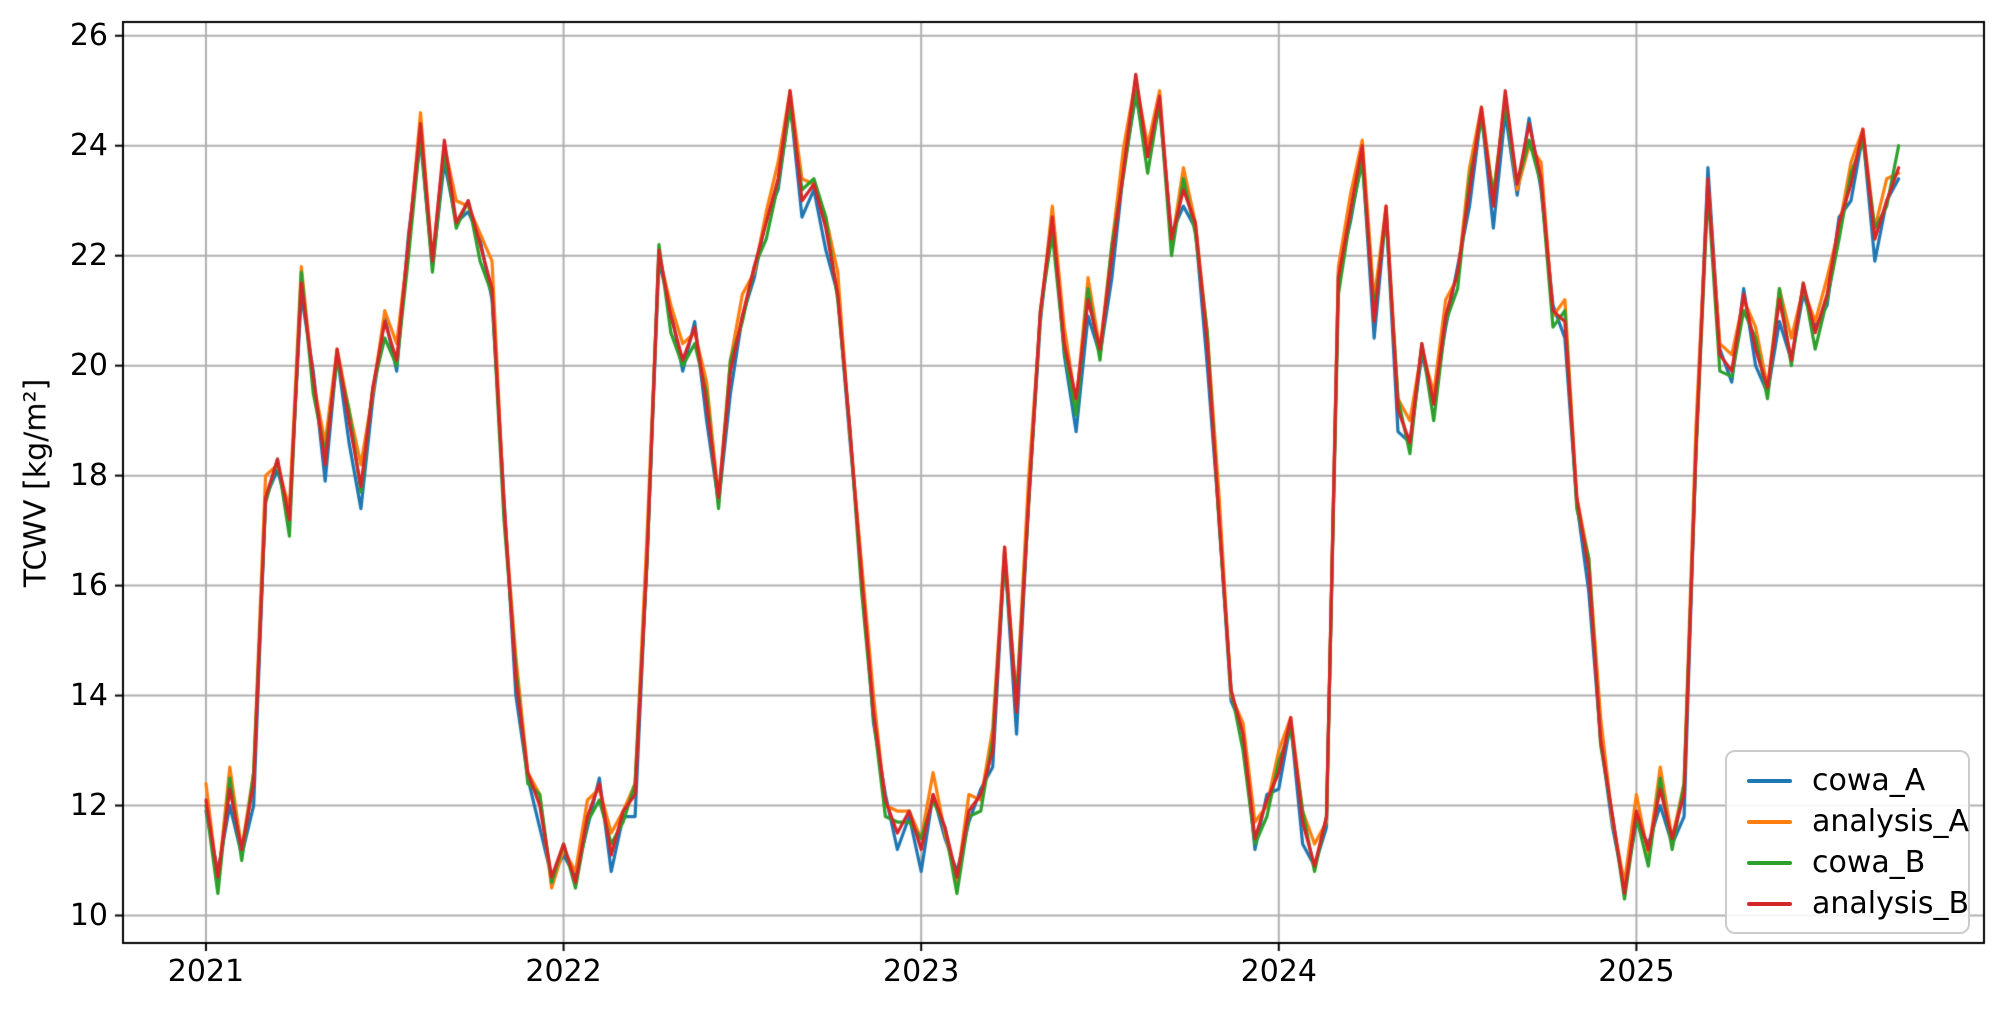 Image resolution: width=2001 pixels, height=1011 pixels. What do you see at coordinates (88, 475) in the screenshot?
I see `y-tick-label: 18` at bounding box center [88, 475].